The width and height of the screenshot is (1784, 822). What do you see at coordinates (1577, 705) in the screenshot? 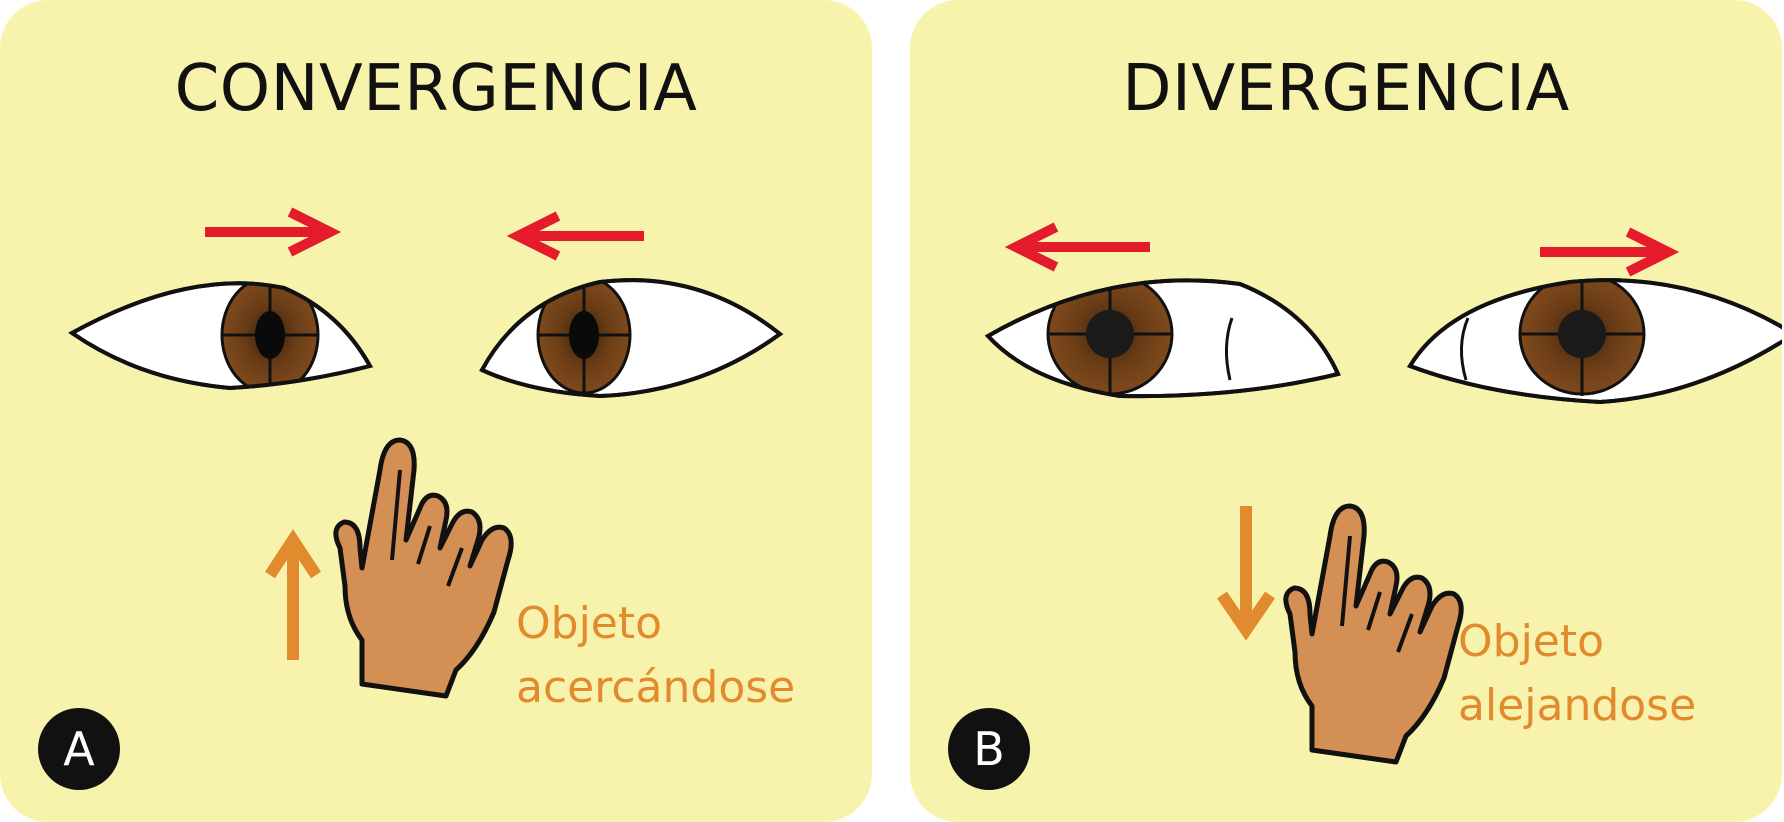
I see `caption-line-2: alejandose` at bounding box center [1577, 705].